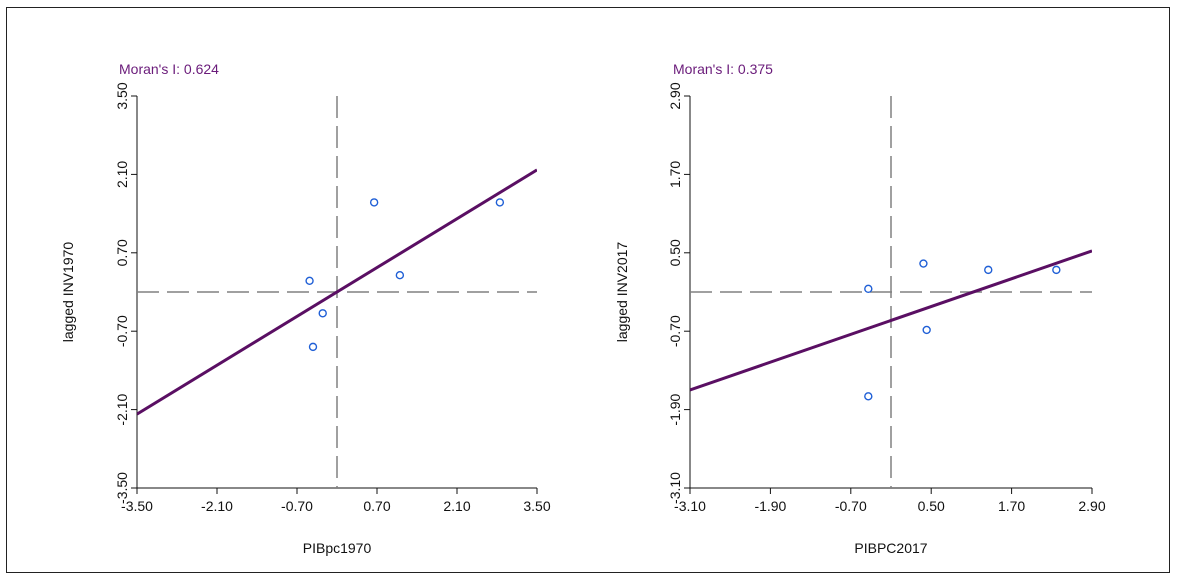  I want to click on y-tick-label: 0.70, so click(122, 252).